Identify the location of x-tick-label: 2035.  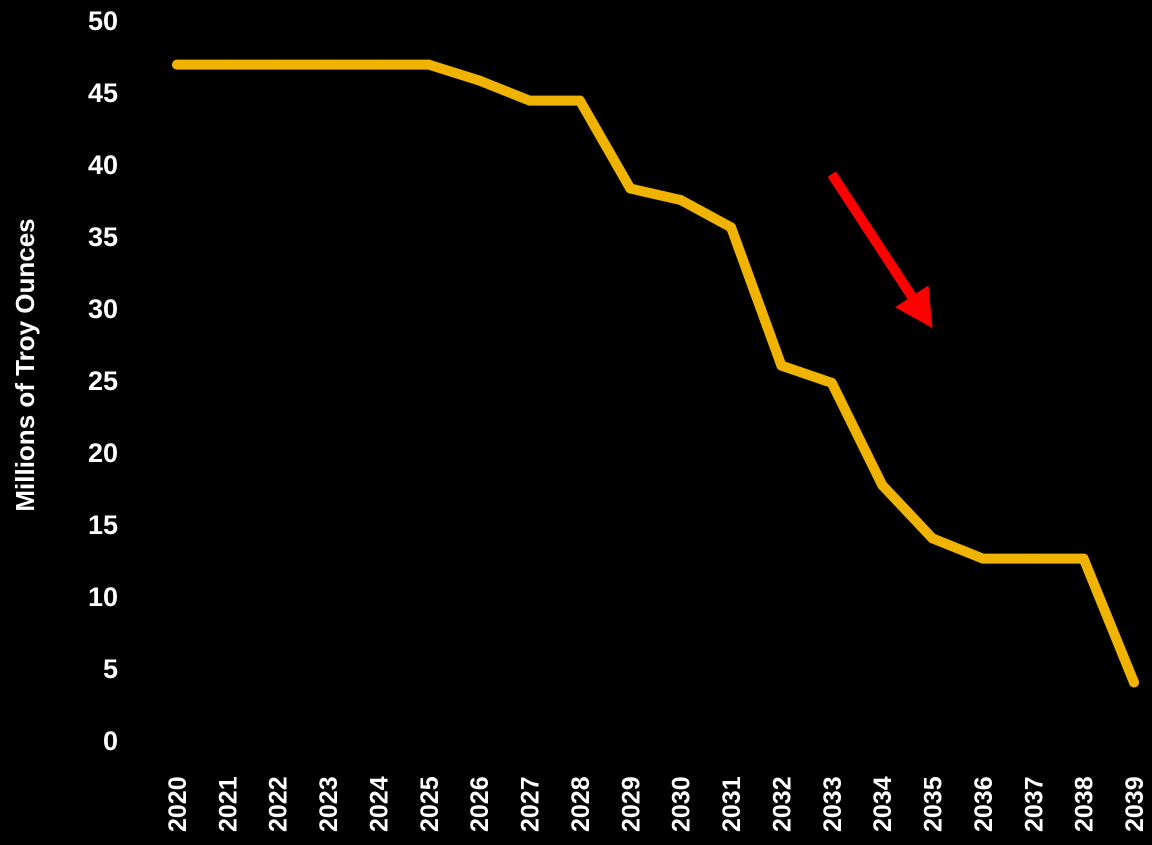
(934, 804).